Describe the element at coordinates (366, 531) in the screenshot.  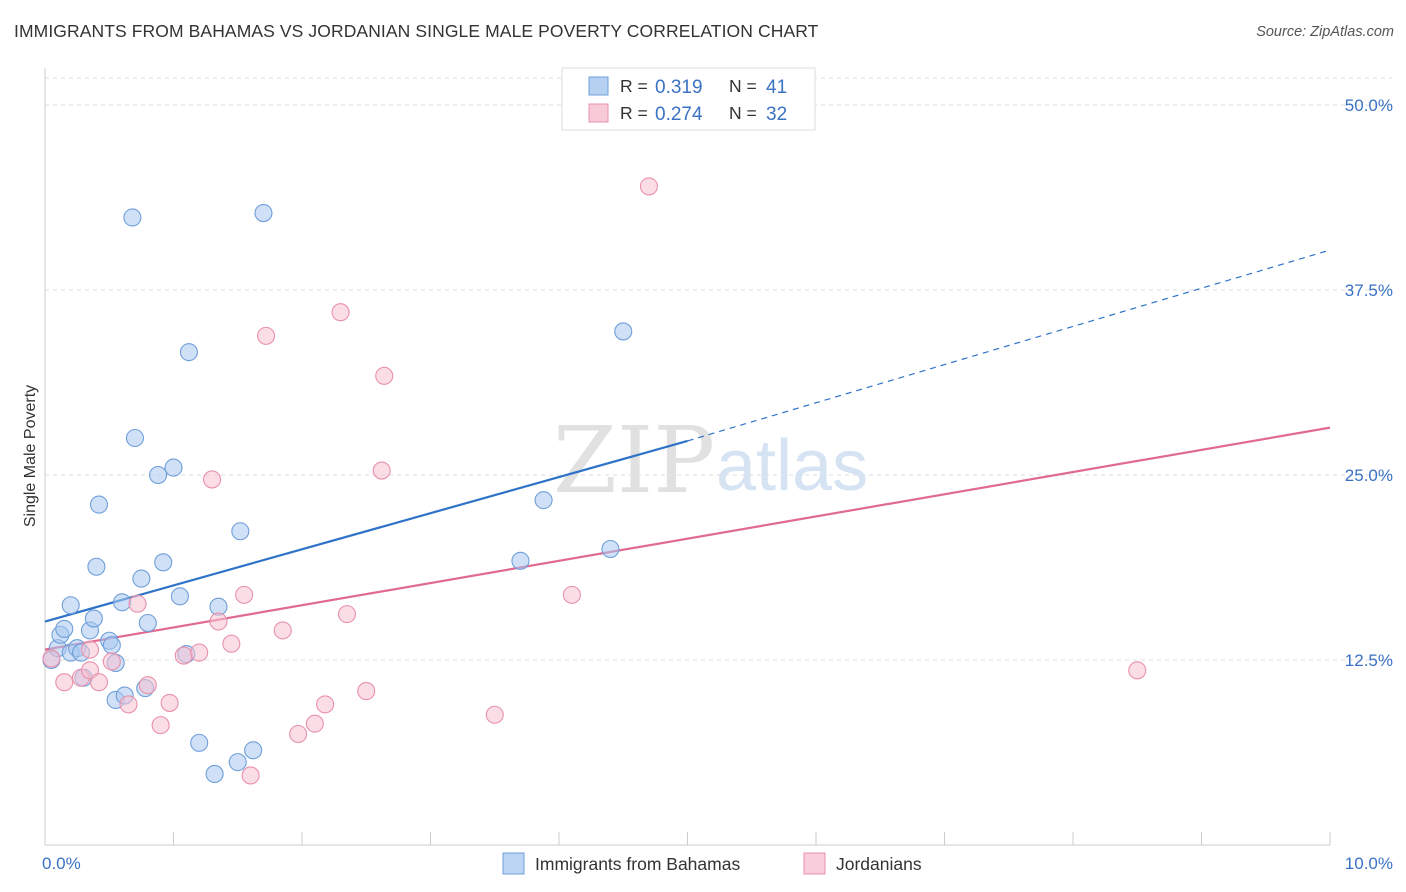
I see `bahamas-trend-line` at that location.